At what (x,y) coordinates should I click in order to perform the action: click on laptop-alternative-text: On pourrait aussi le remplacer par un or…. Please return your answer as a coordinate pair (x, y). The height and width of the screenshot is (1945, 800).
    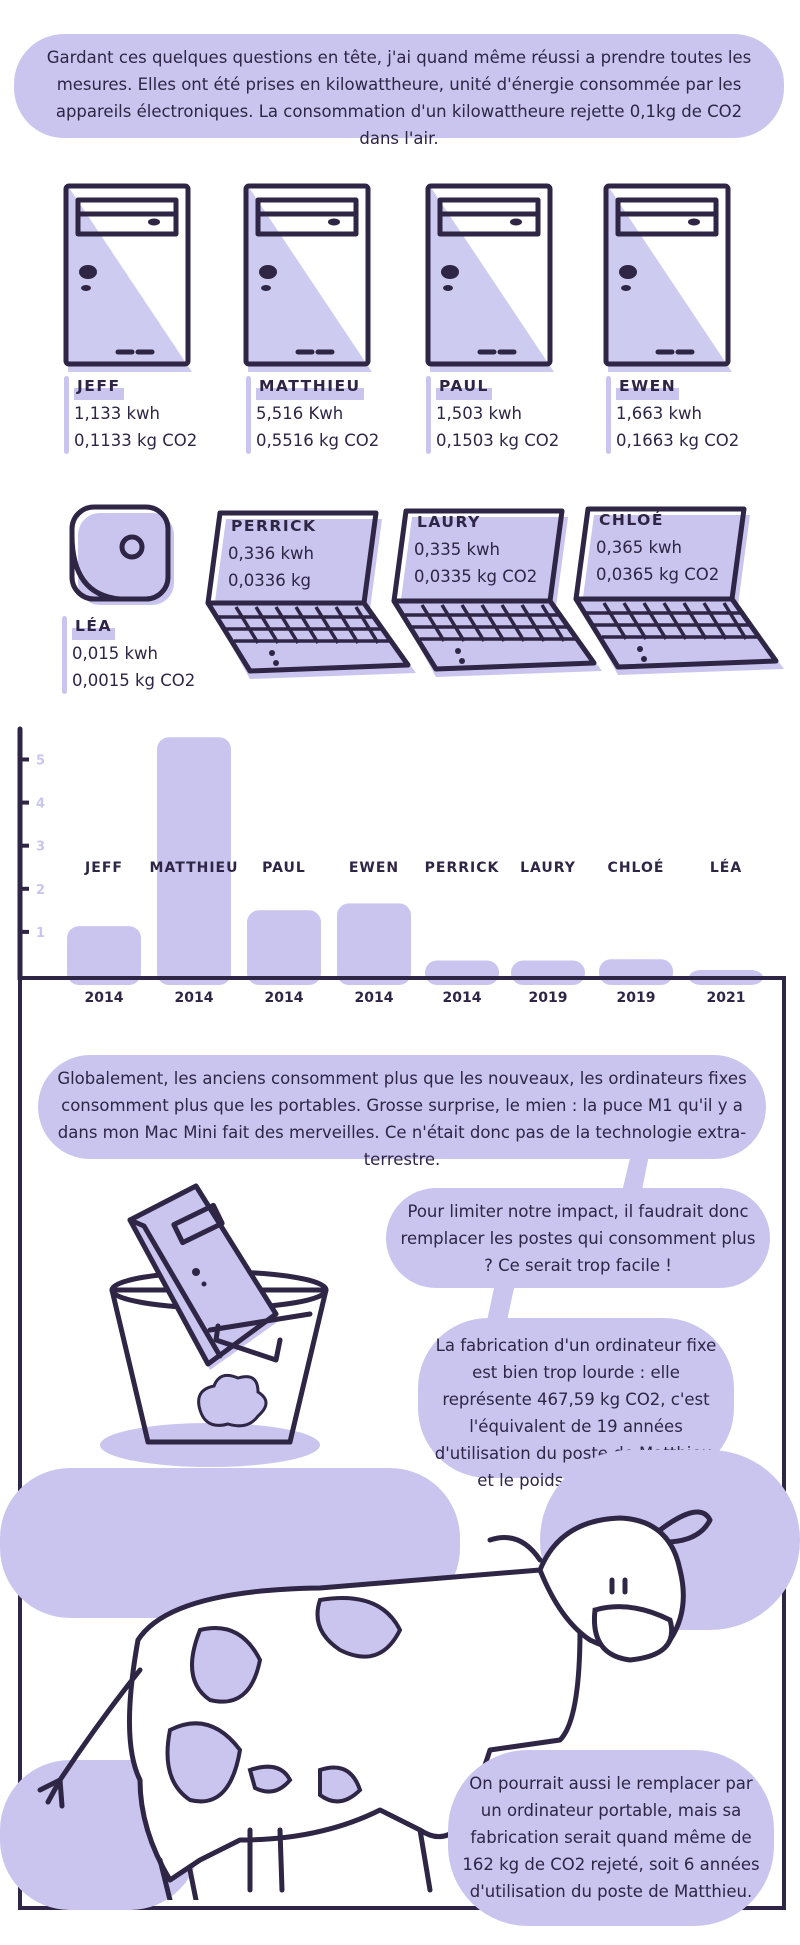
    Looking at the image, I should click on (611, 1837).